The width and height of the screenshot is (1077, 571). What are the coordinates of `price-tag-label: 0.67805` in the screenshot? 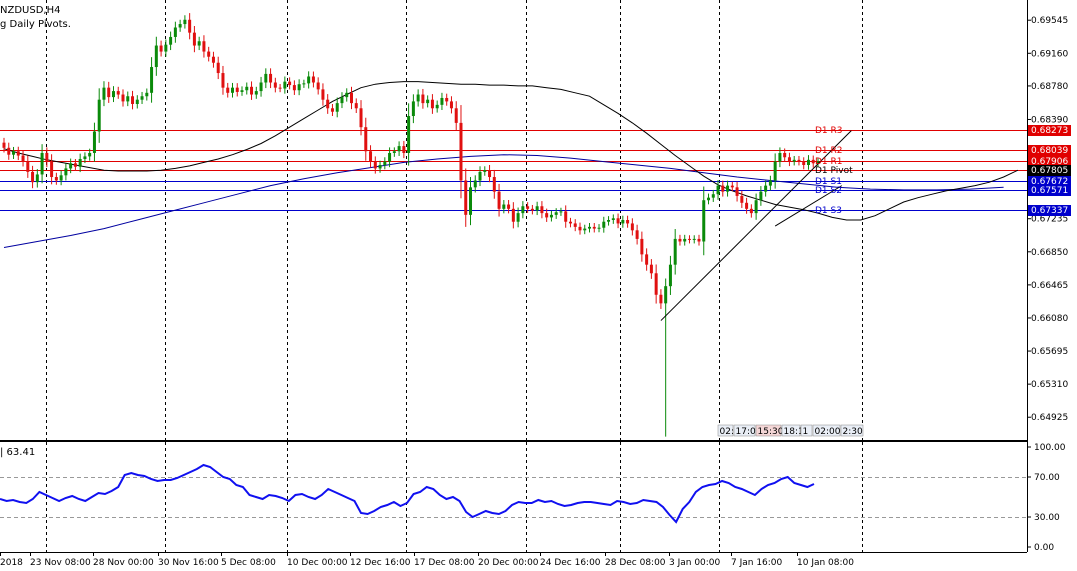 It's located at (1049, 171).